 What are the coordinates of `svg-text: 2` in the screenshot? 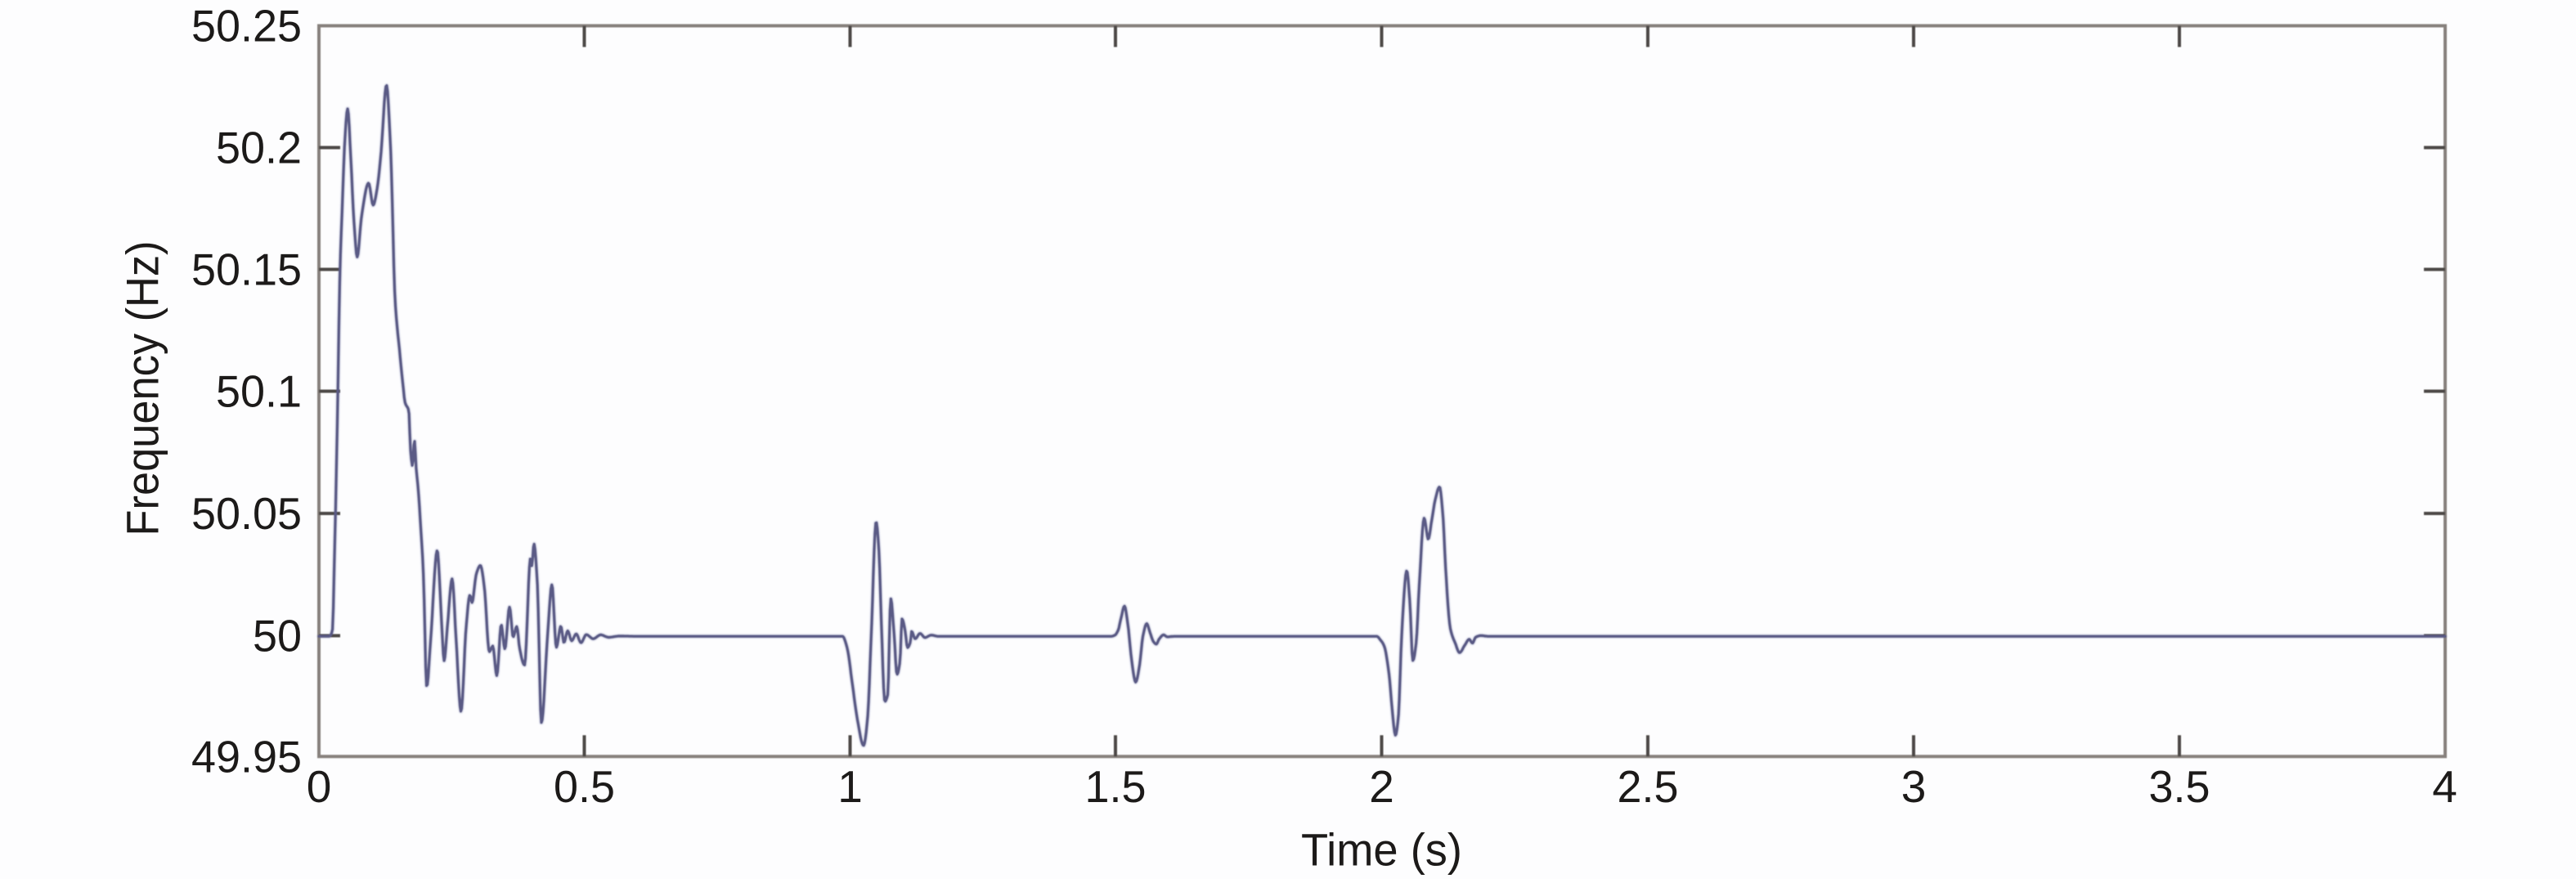 It's located at (1381, 786).